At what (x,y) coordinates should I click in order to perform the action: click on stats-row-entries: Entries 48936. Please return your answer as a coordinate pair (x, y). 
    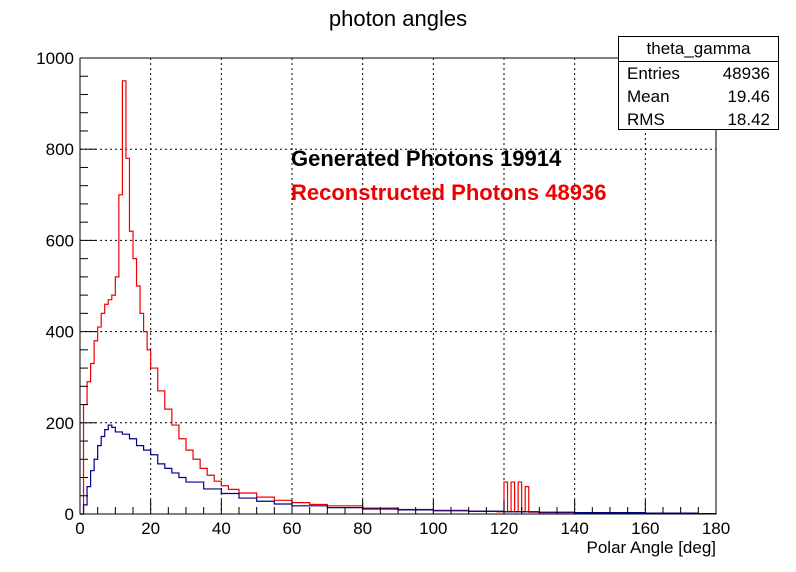
    Looking at the image, I should click on (698, 73).